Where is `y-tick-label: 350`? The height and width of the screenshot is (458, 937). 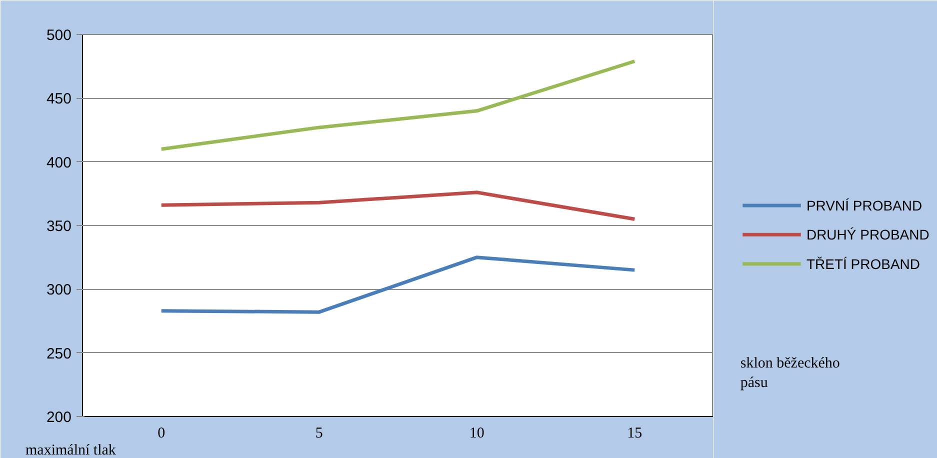 y-tick-label: 350 is located at coordinates (59, 226).